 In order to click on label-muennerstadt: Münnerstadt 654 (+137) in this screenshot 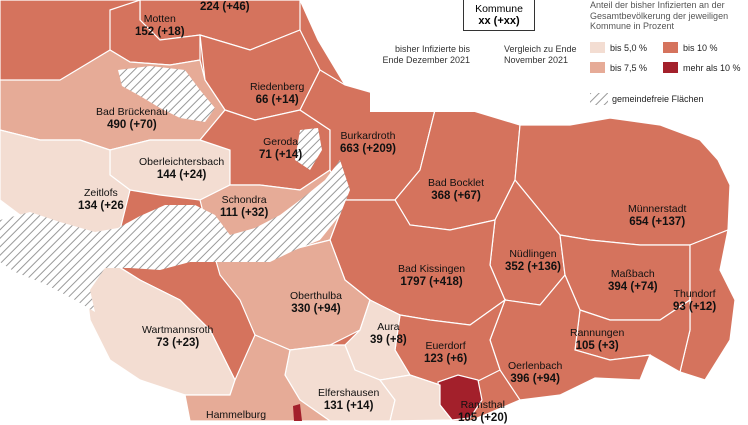, I will do `click(657, 215)`.